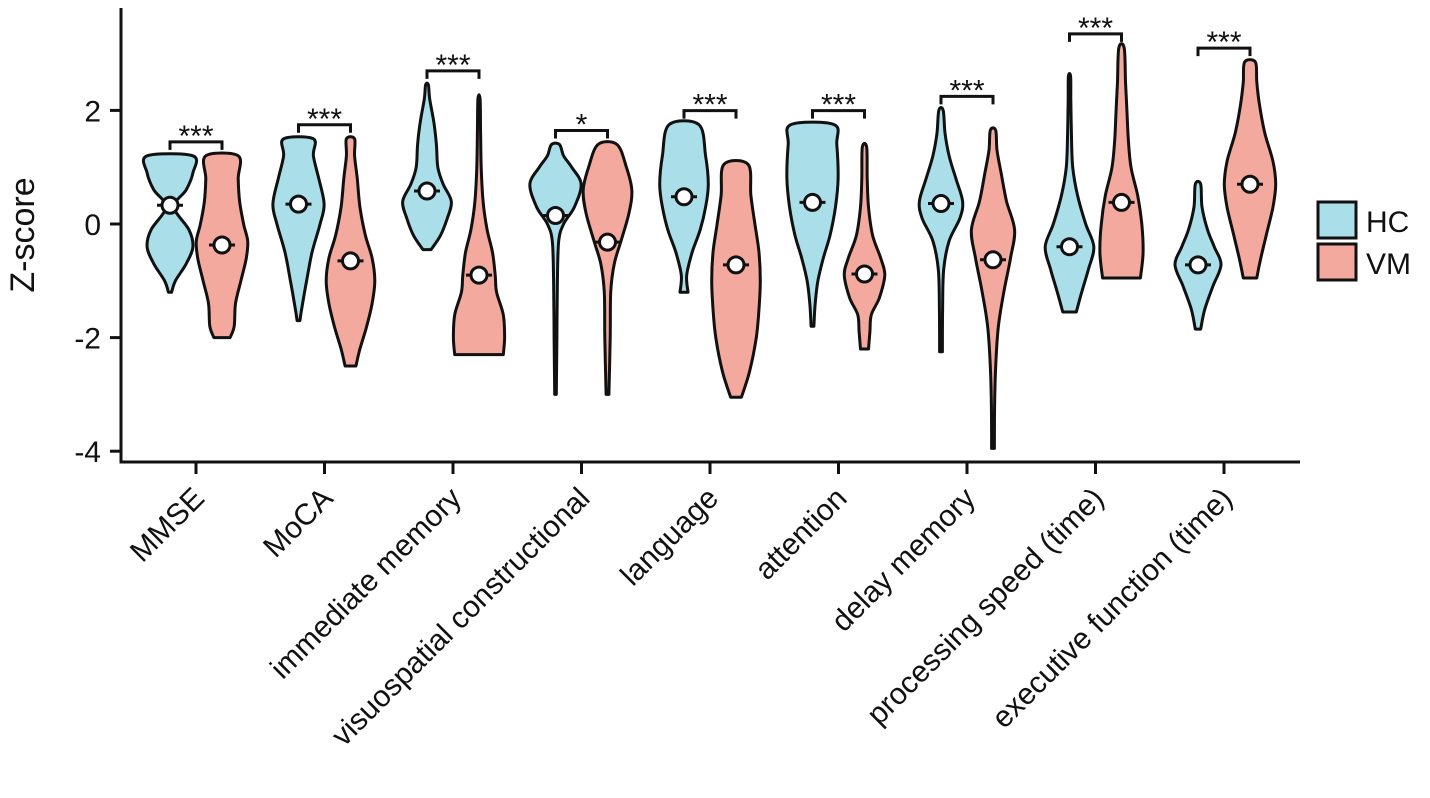 The width and height of the screenshot is (1430, 798). What do you see at coordinates (838, 105) in the screenshot?
I see `significance-label-5: ***` at bounding box center [838, 105].